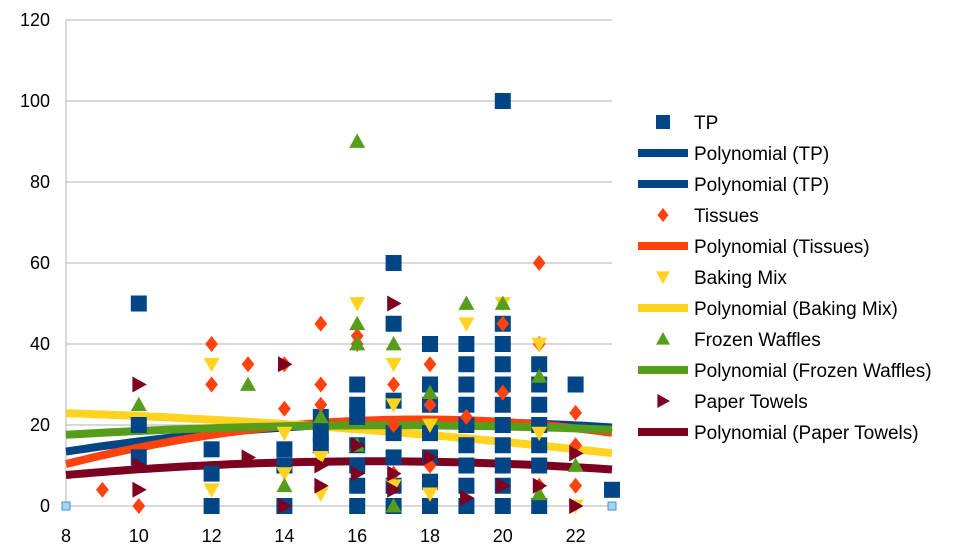  Describe the element at coordinates (45, 506) in the screenshot. I see `y-tick-label: 0` at that location.